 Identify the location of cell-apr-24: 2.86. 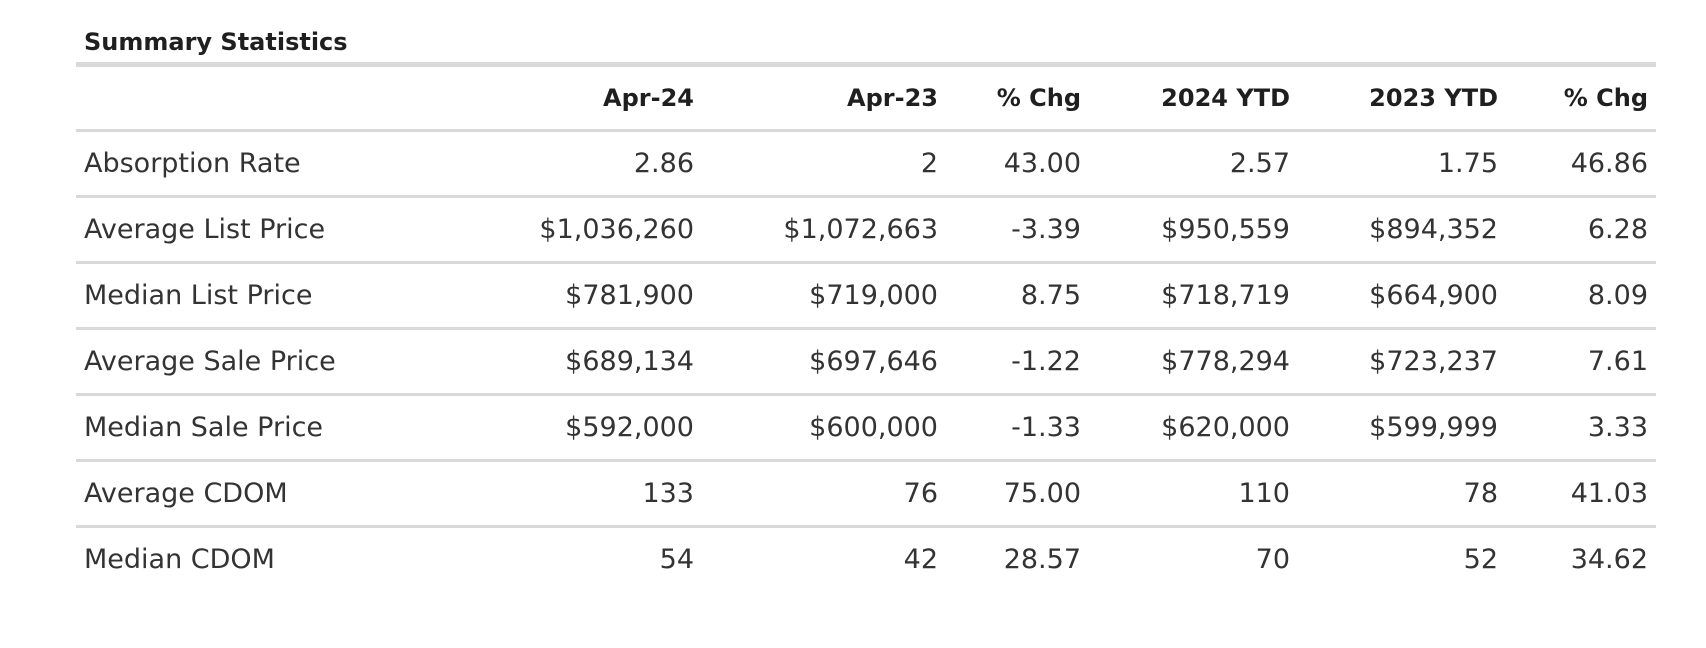
(580, 164).